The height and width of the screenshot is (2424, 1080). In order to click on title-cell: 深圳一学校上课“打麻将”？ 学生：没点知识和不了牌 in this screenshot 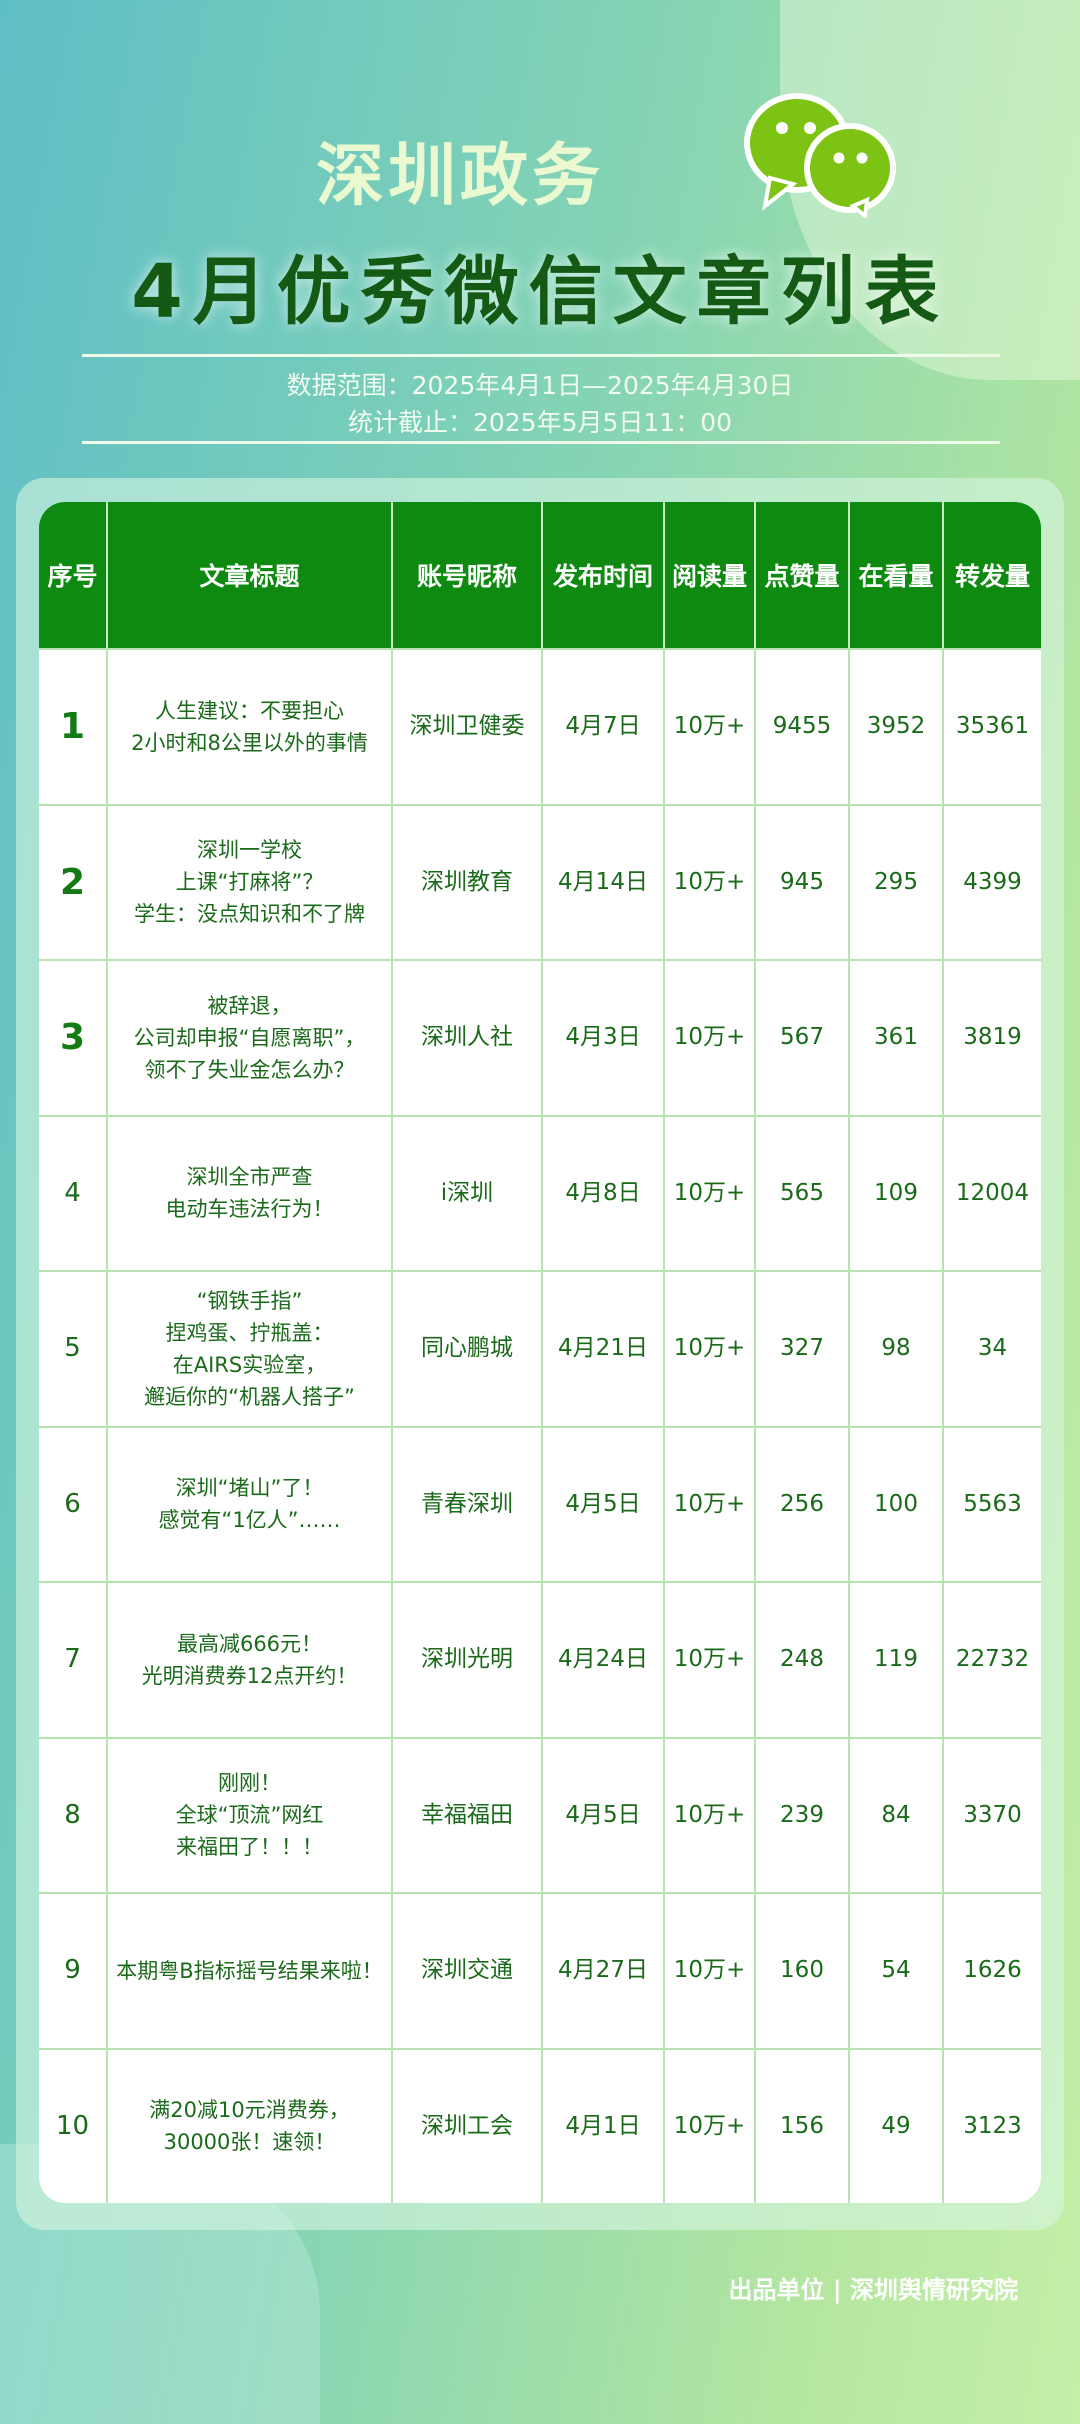, I will do `click(250, 881)`.